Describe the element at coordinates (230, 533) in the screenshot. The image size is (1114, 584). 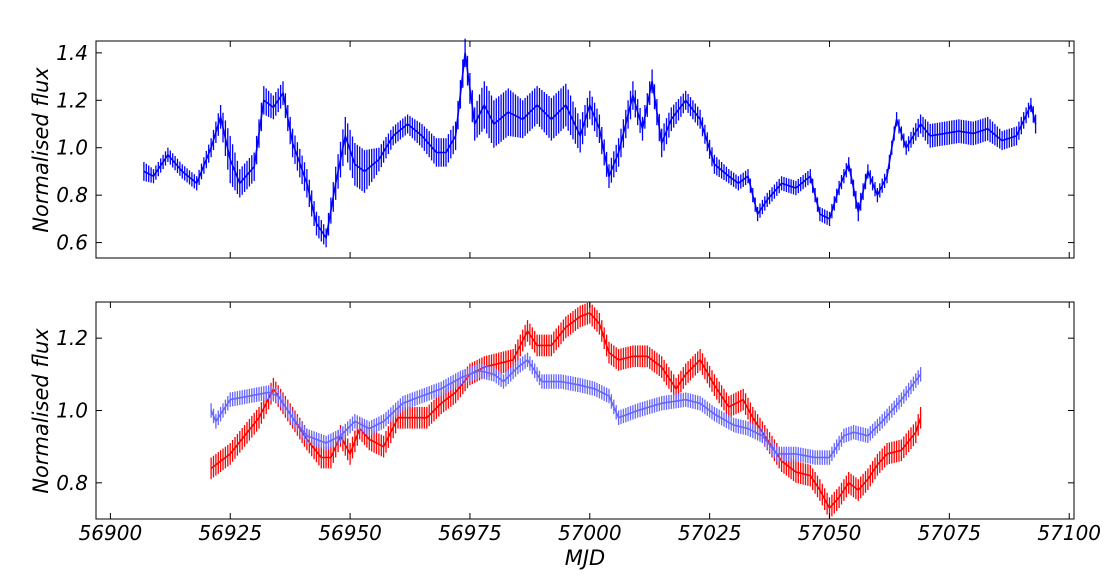
I see `x-tick-label: 56925` at that location.